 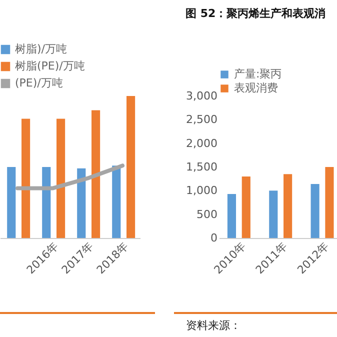 I want to click on y-tick-label: 0, so click(x=214, y=238).